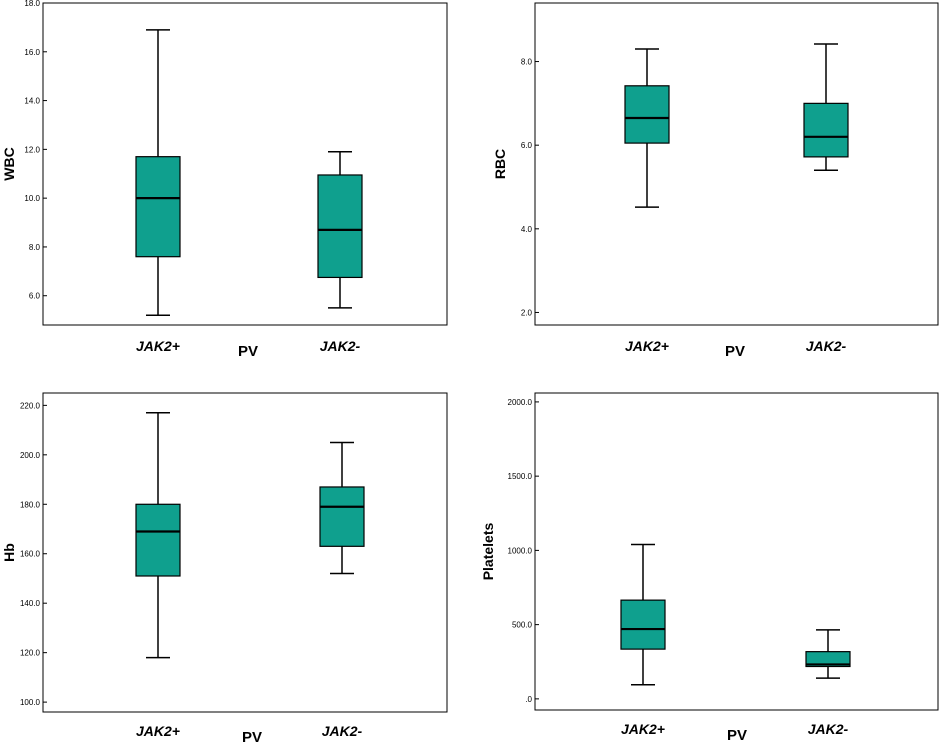  Describe the element at coordinates (30, 702) in the screenshot. I see `y-tick-label: 100.0` at that location.